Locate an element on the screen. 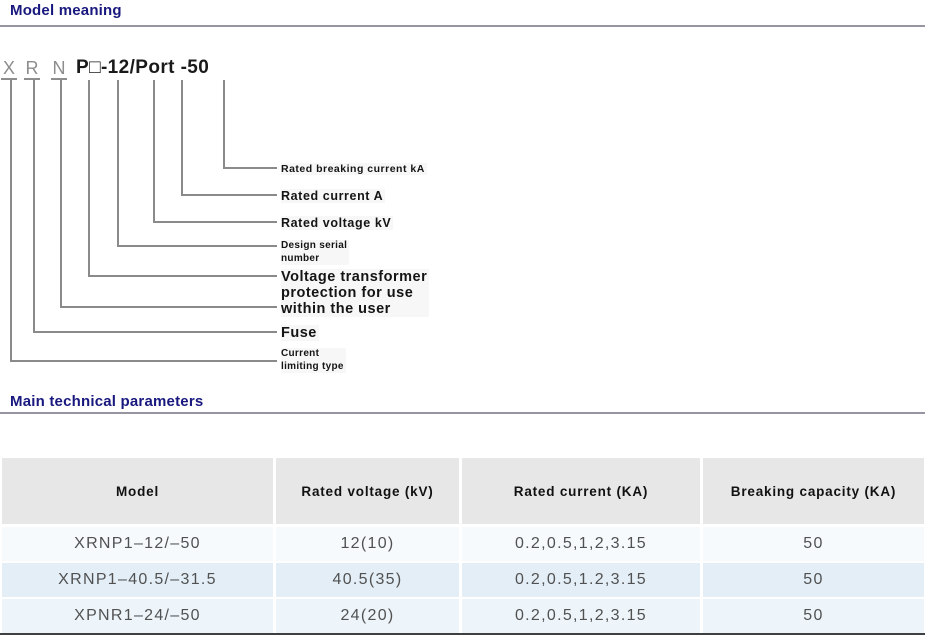  header-model: Model is located at coordinates (137, 491).